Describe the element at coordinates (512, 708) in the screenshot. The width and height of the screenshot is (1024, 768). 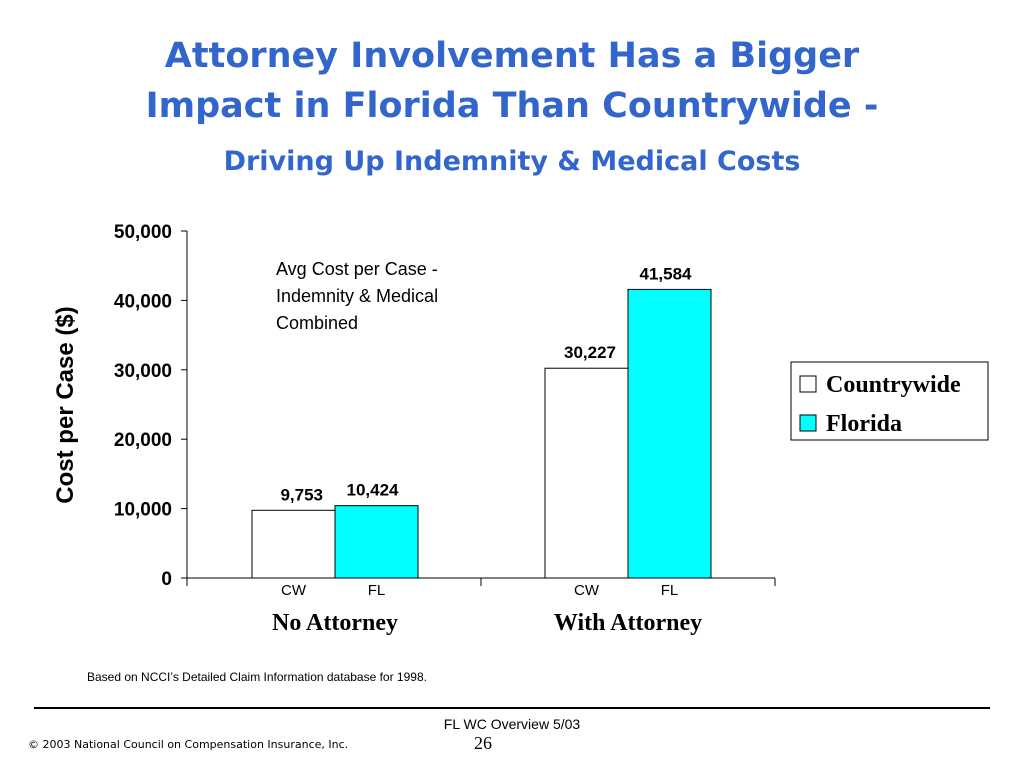
I see `footer-divider` at that location.